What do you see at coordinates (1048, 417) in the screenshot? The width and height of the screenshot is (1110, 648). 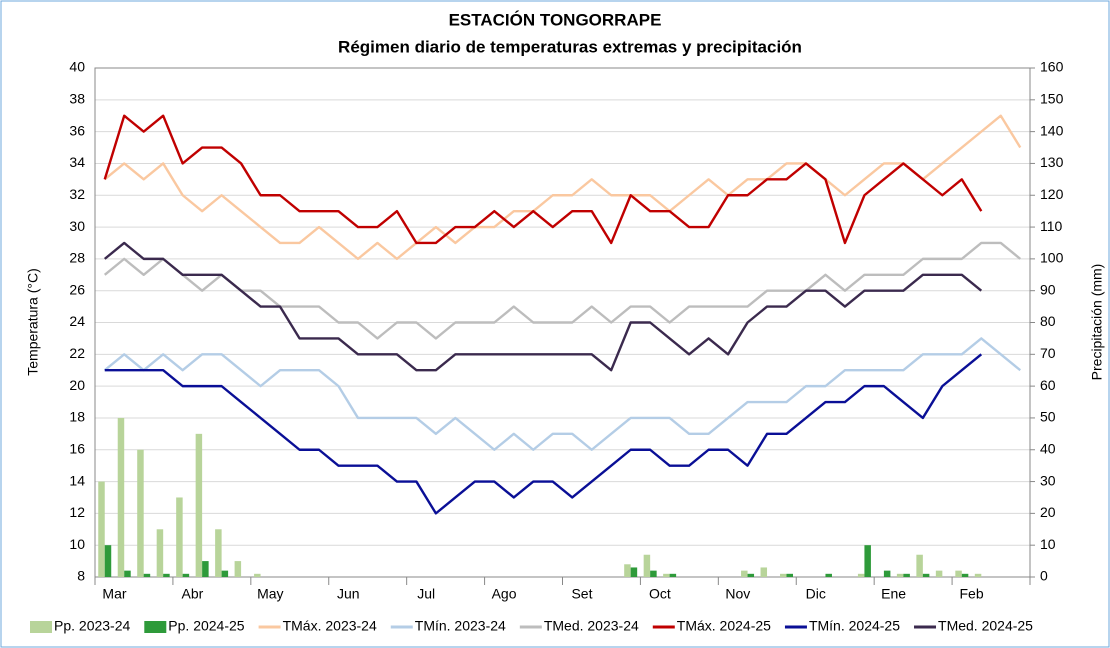 I see `y2-tick-label: 50` at bounding box center [1048, 417].